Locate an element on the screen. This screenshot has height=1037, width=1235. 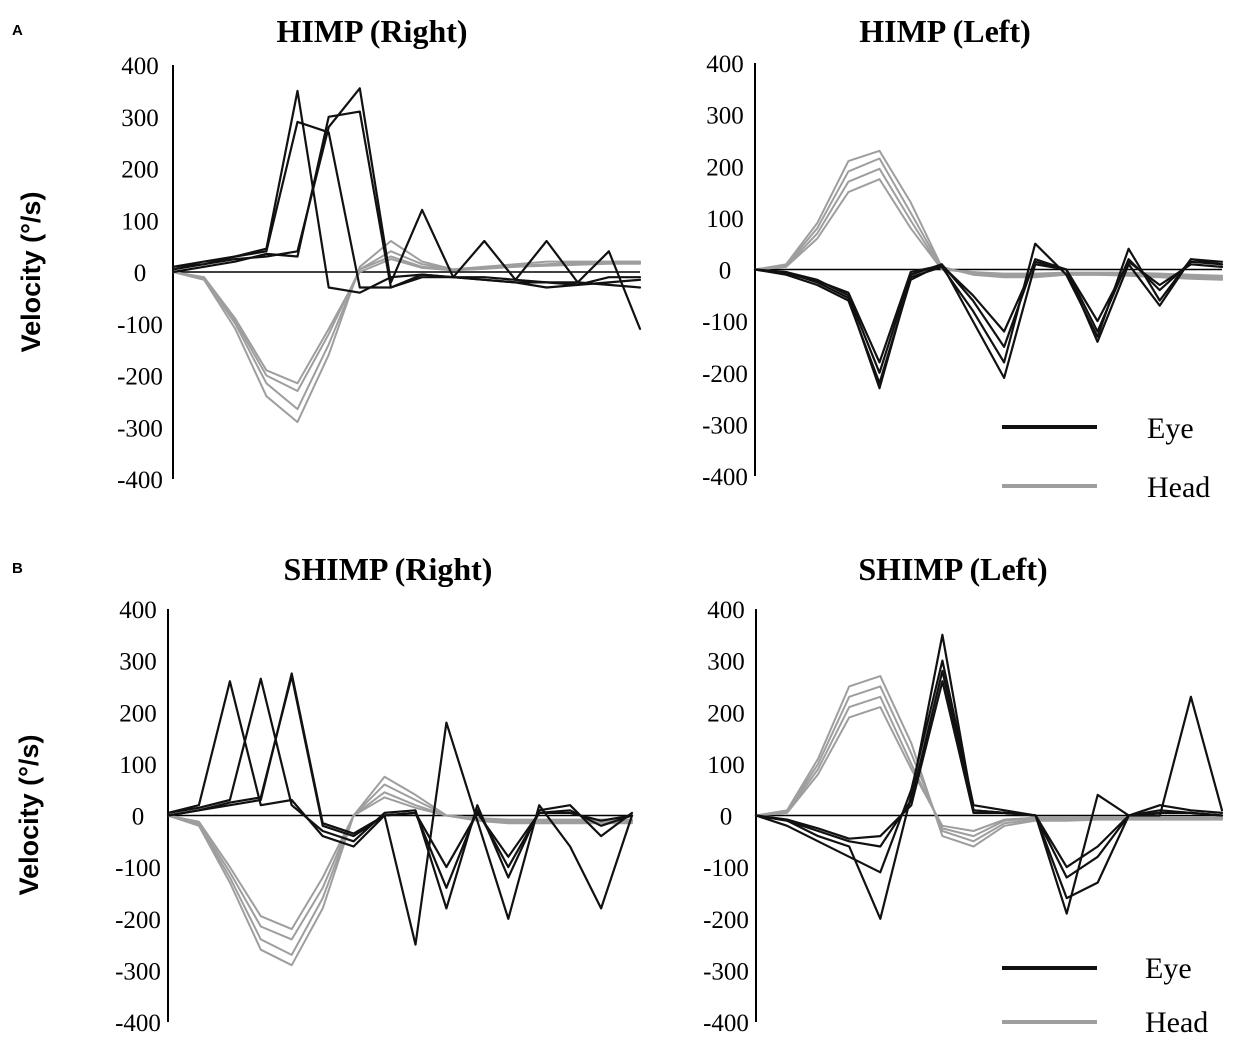
chart-title: SHIMP (Right) is located at coordinates (388, 569).